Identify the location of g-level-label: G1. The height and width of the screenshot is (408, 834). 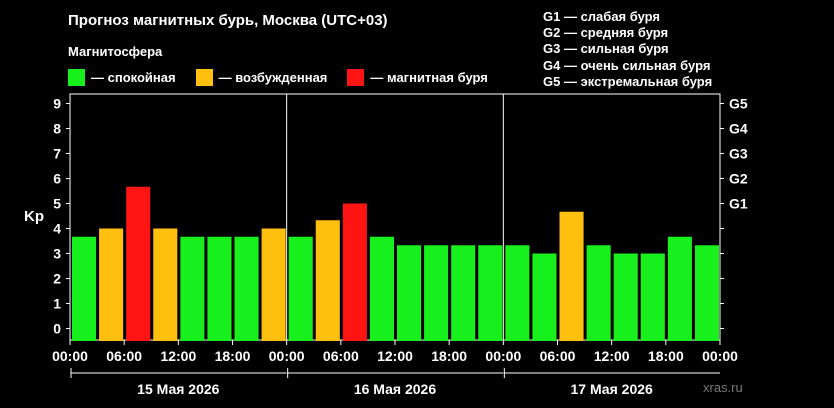
(738, 204).